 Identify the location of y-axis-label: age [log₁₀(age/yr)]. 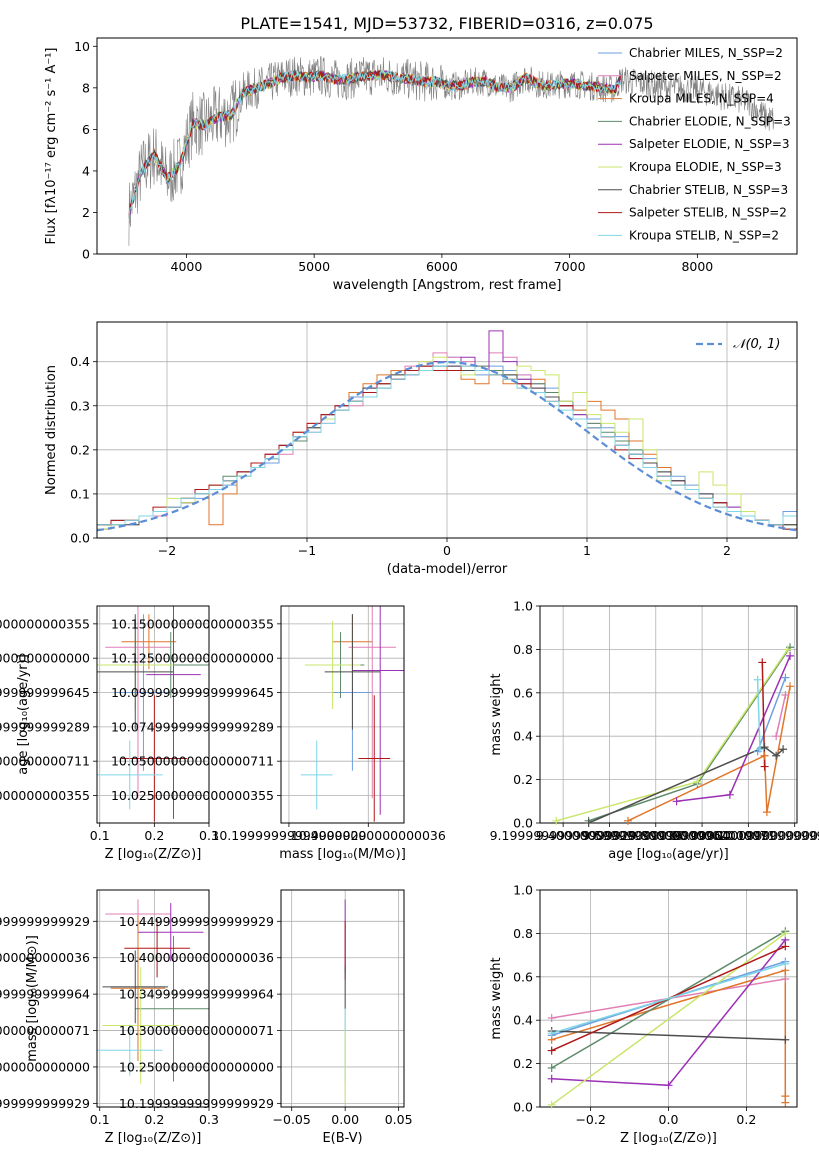
(23, 714).